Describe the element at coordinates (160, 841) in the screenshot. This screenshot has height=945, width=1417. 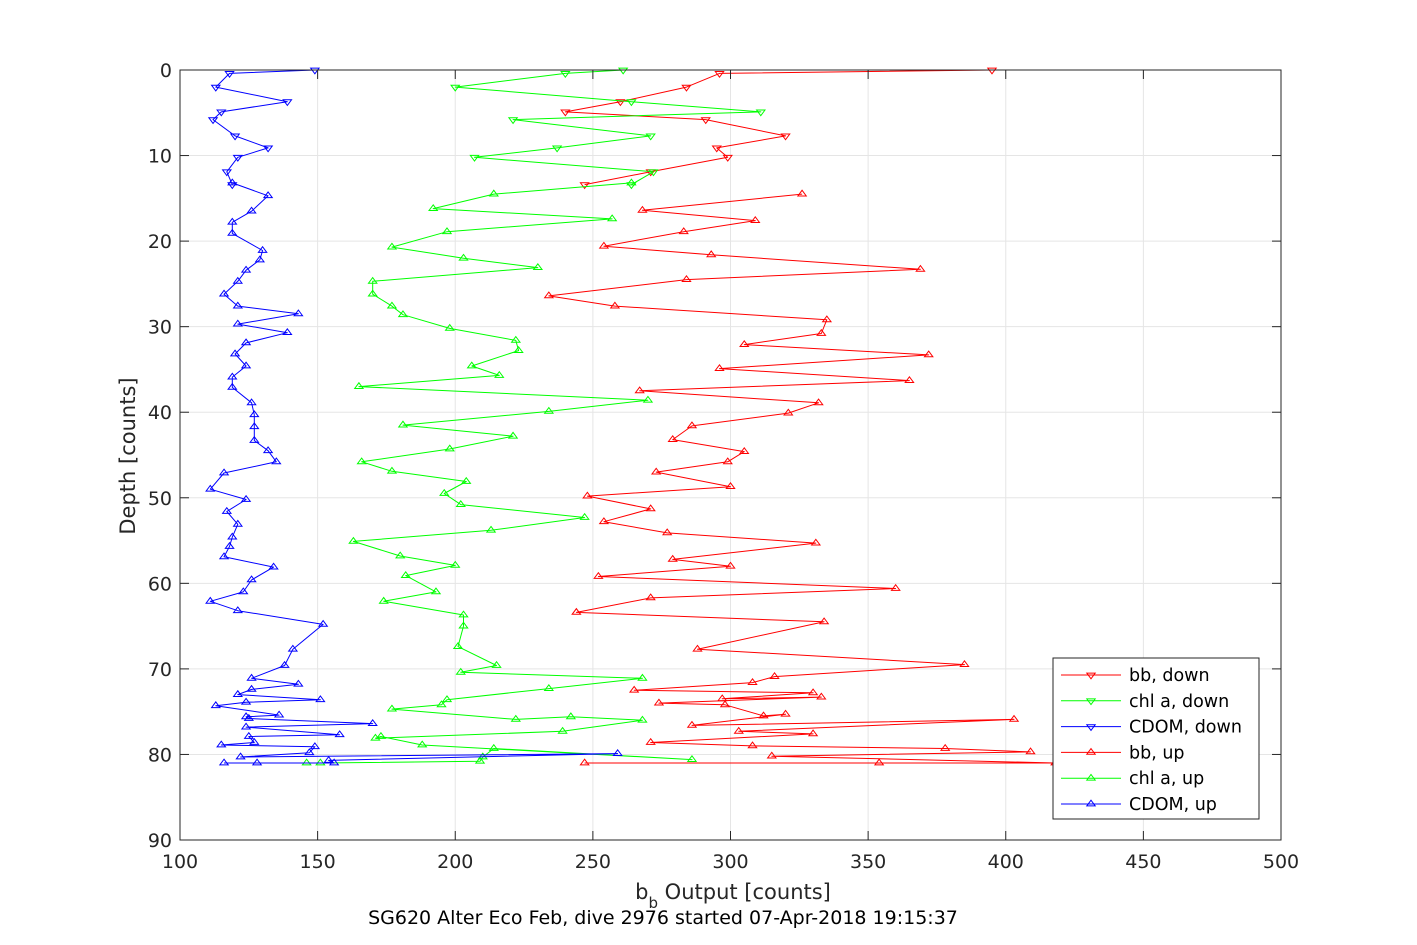
I see `y-tick-label: 90` at that location.